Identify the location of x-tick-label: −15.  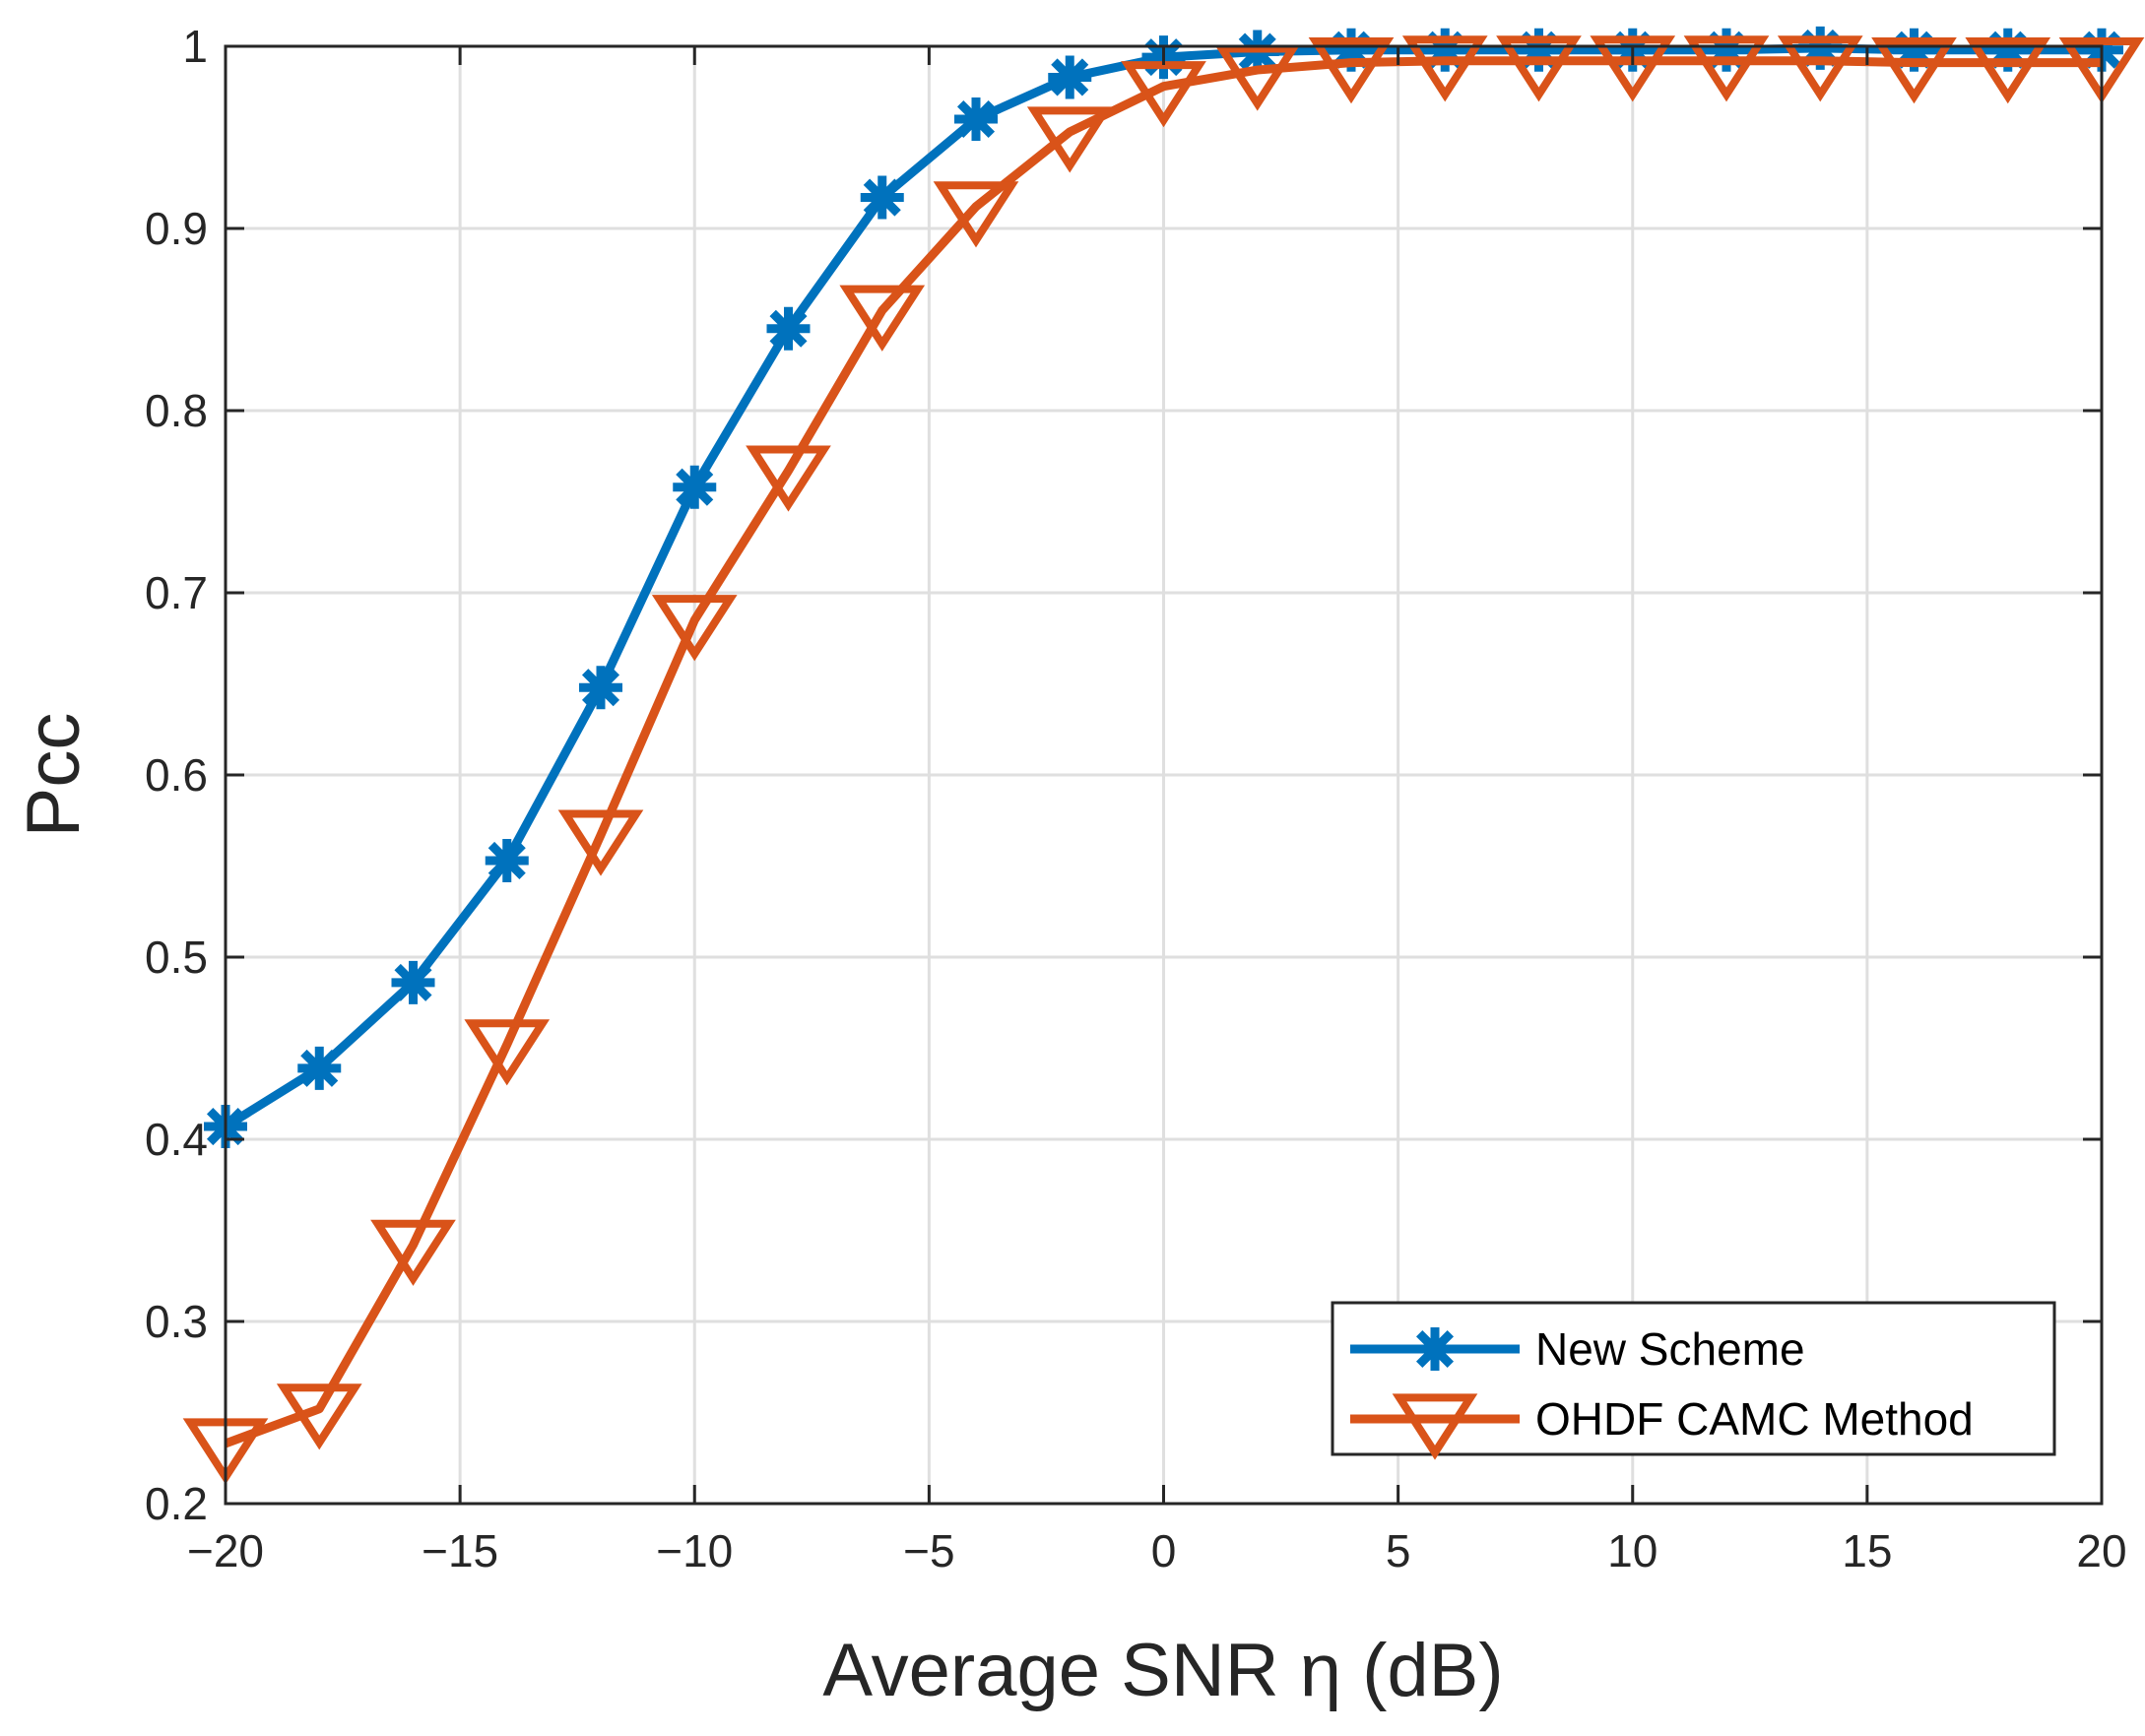
(460, 1551).